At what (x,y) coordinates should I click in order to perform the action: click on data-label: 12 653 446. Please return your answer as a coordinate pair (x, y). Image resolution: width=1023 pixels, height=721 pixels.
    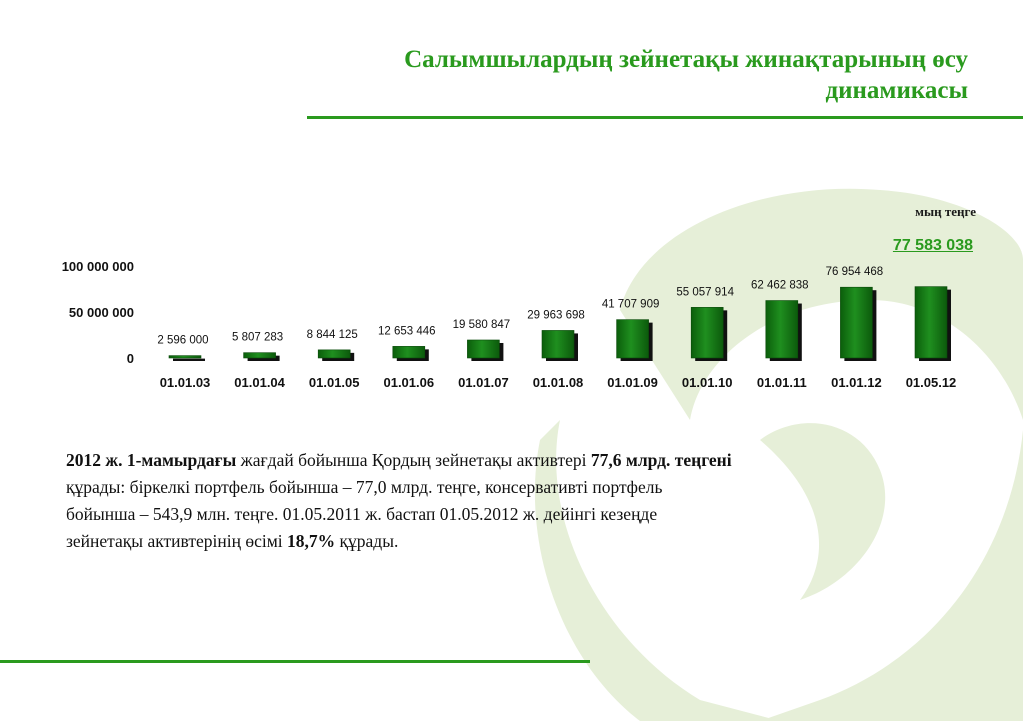
    Looking at the image, I should click on (407, 331).